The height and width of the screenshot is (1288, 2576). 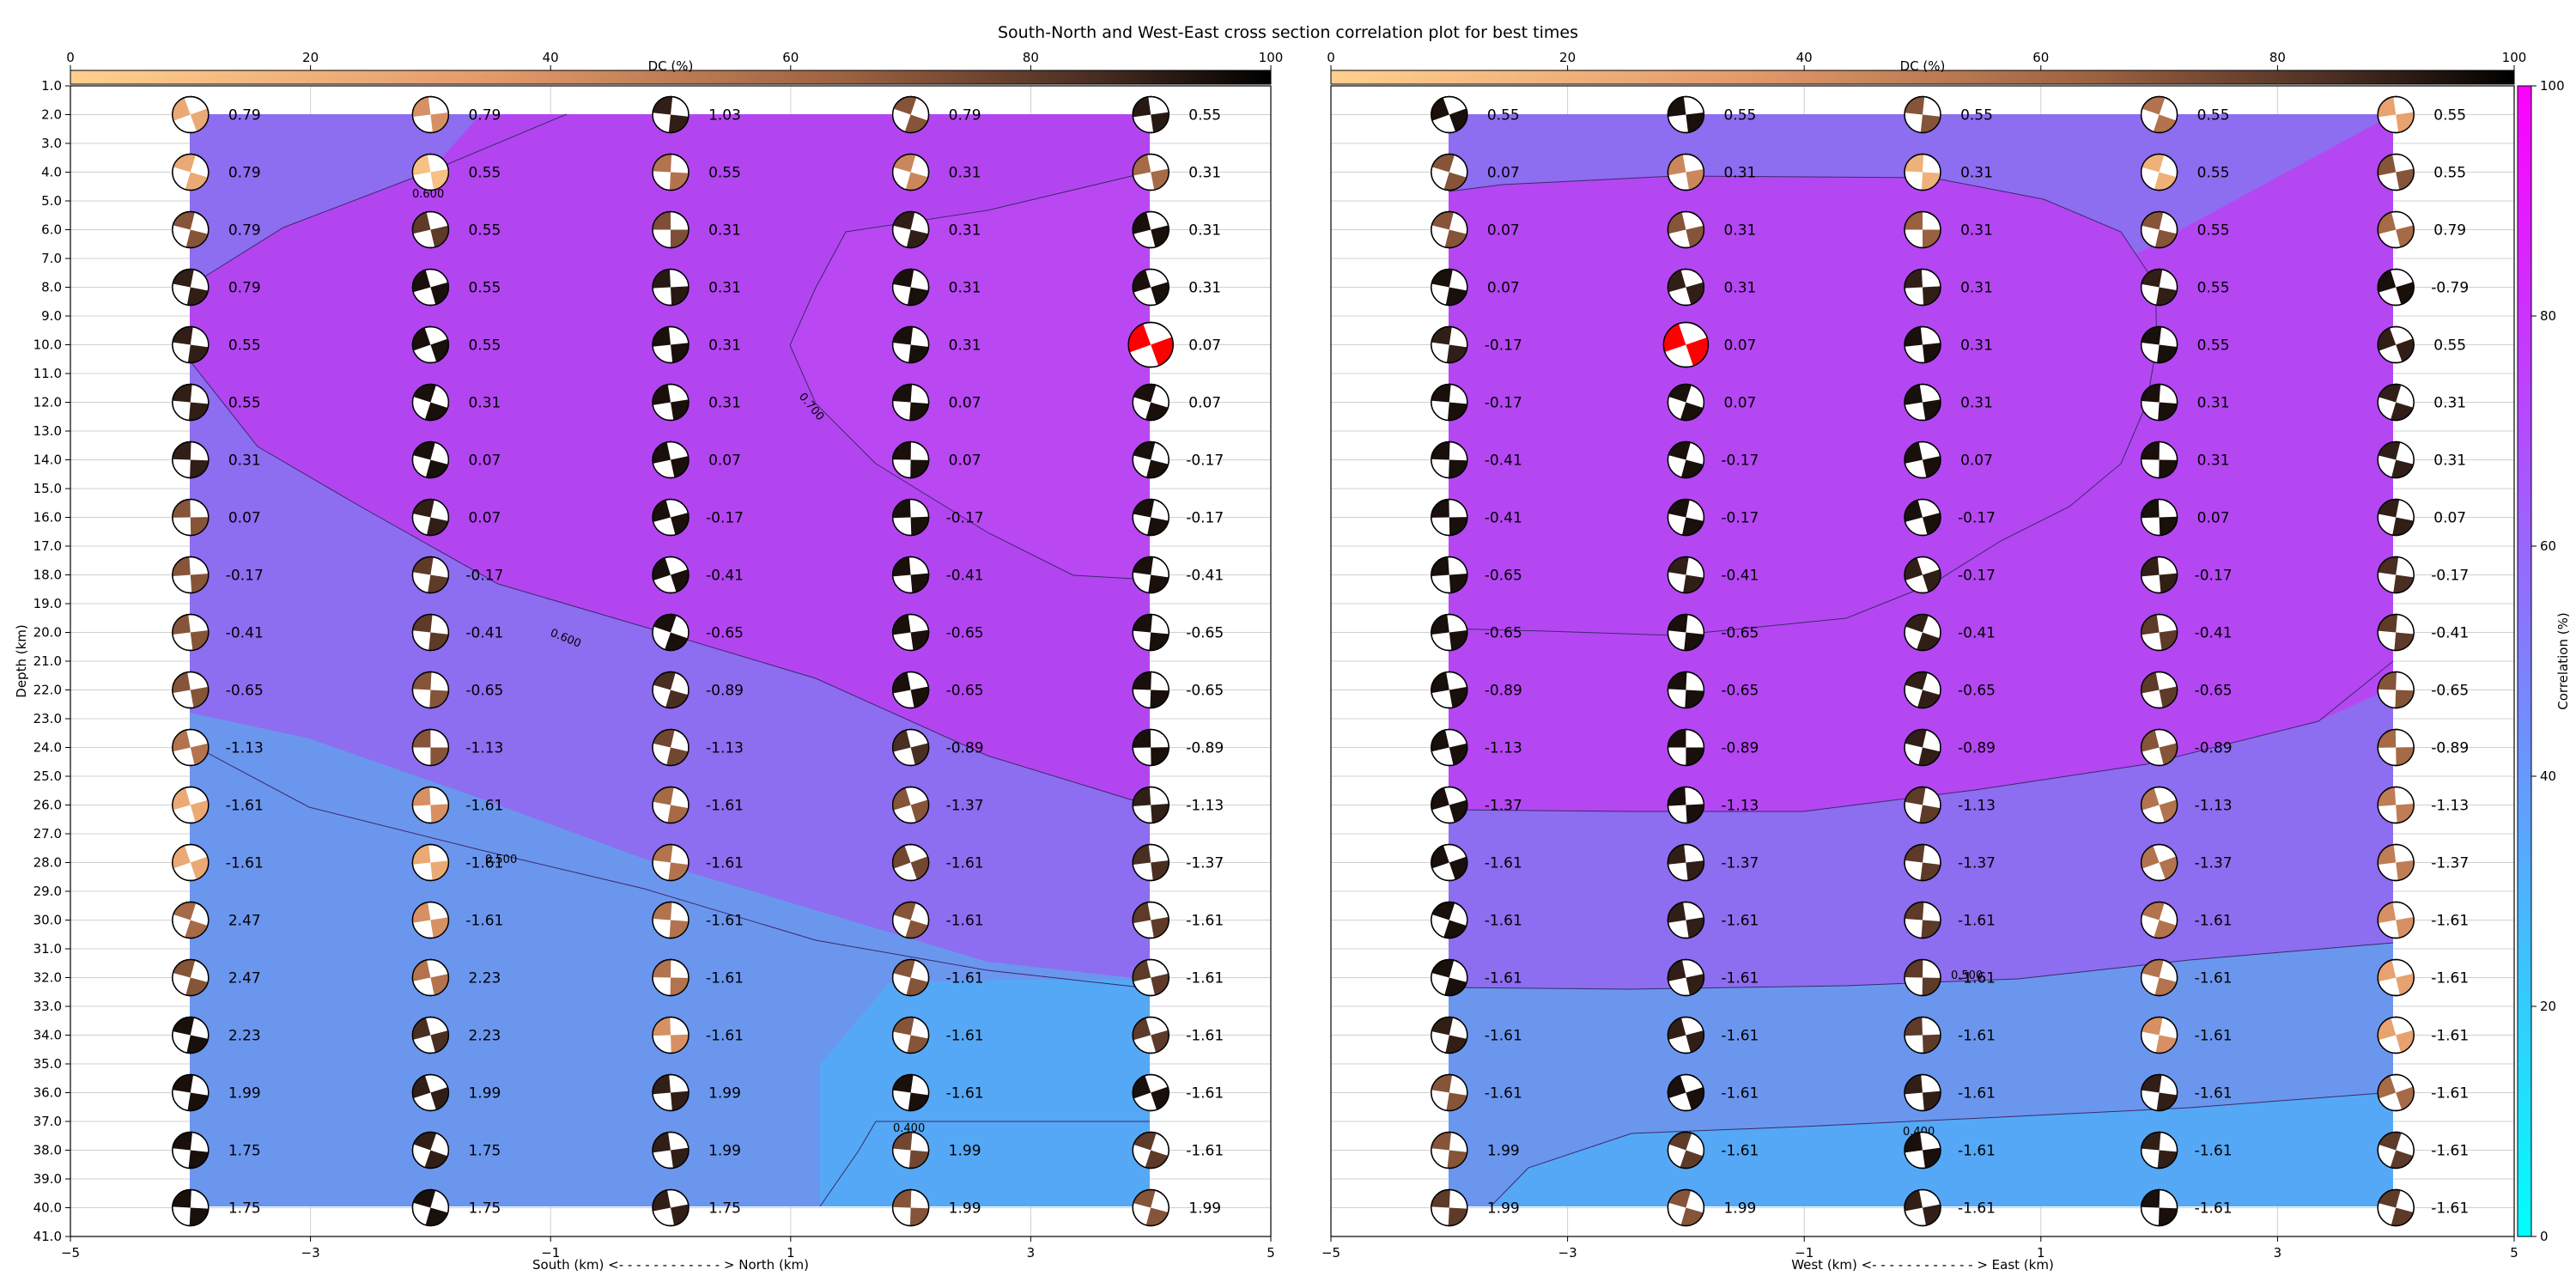 I want to click on magnitude-label: 0.31, so click(x=965, y=174).